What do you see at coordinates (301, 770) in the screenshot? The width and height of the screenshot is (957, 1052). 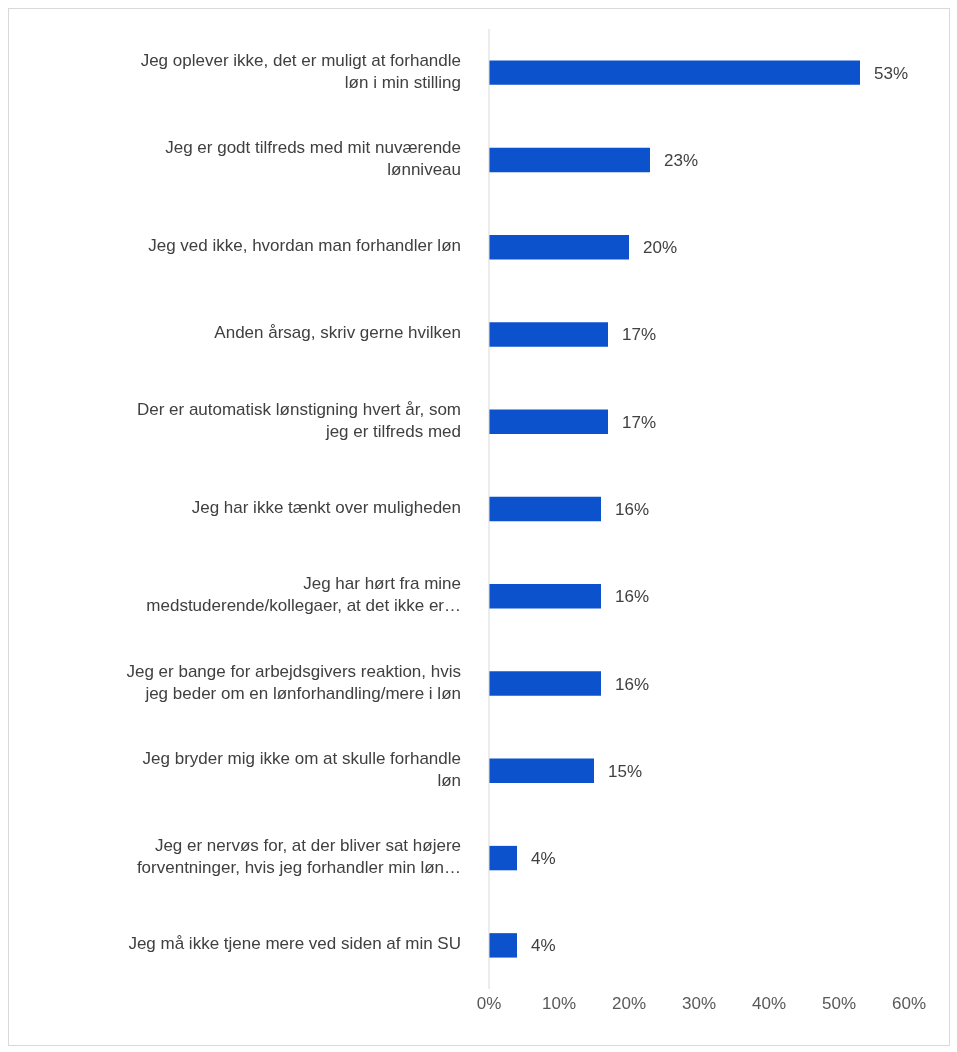 I see `y-tick-label: Jeg bryder mig ikke om at skulle forhandle løn` at bounding box center [301, 770].